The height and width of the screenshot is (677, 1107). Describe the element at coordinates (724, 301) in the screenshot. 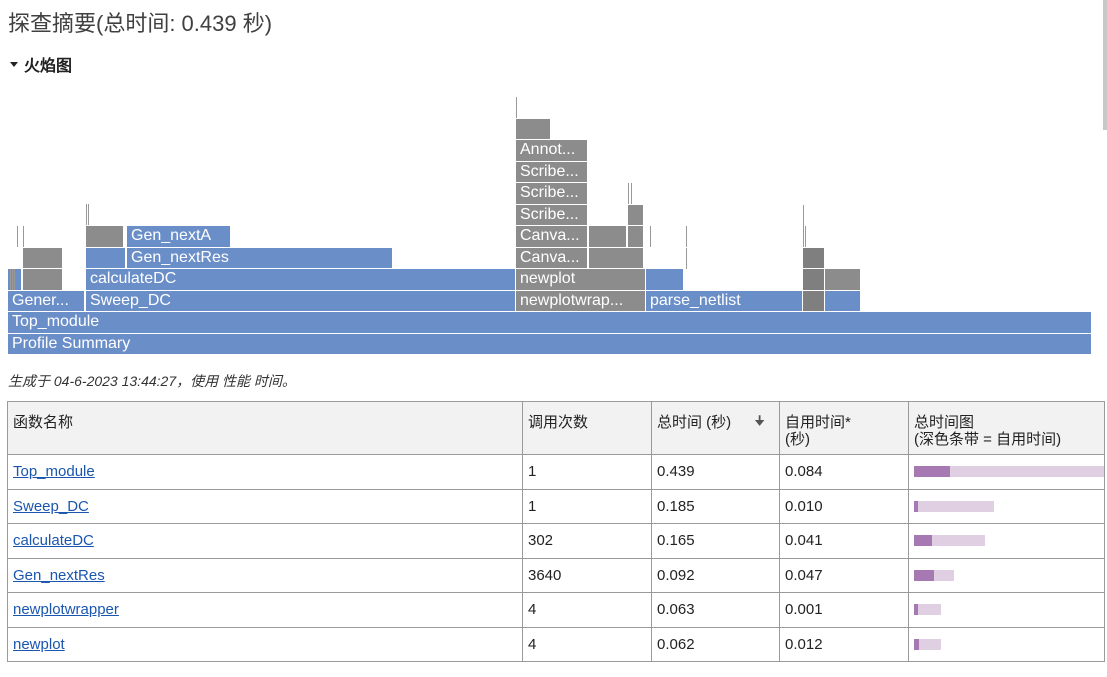

I see `flame-block-parse-netlist: parse_netlist` at that location.